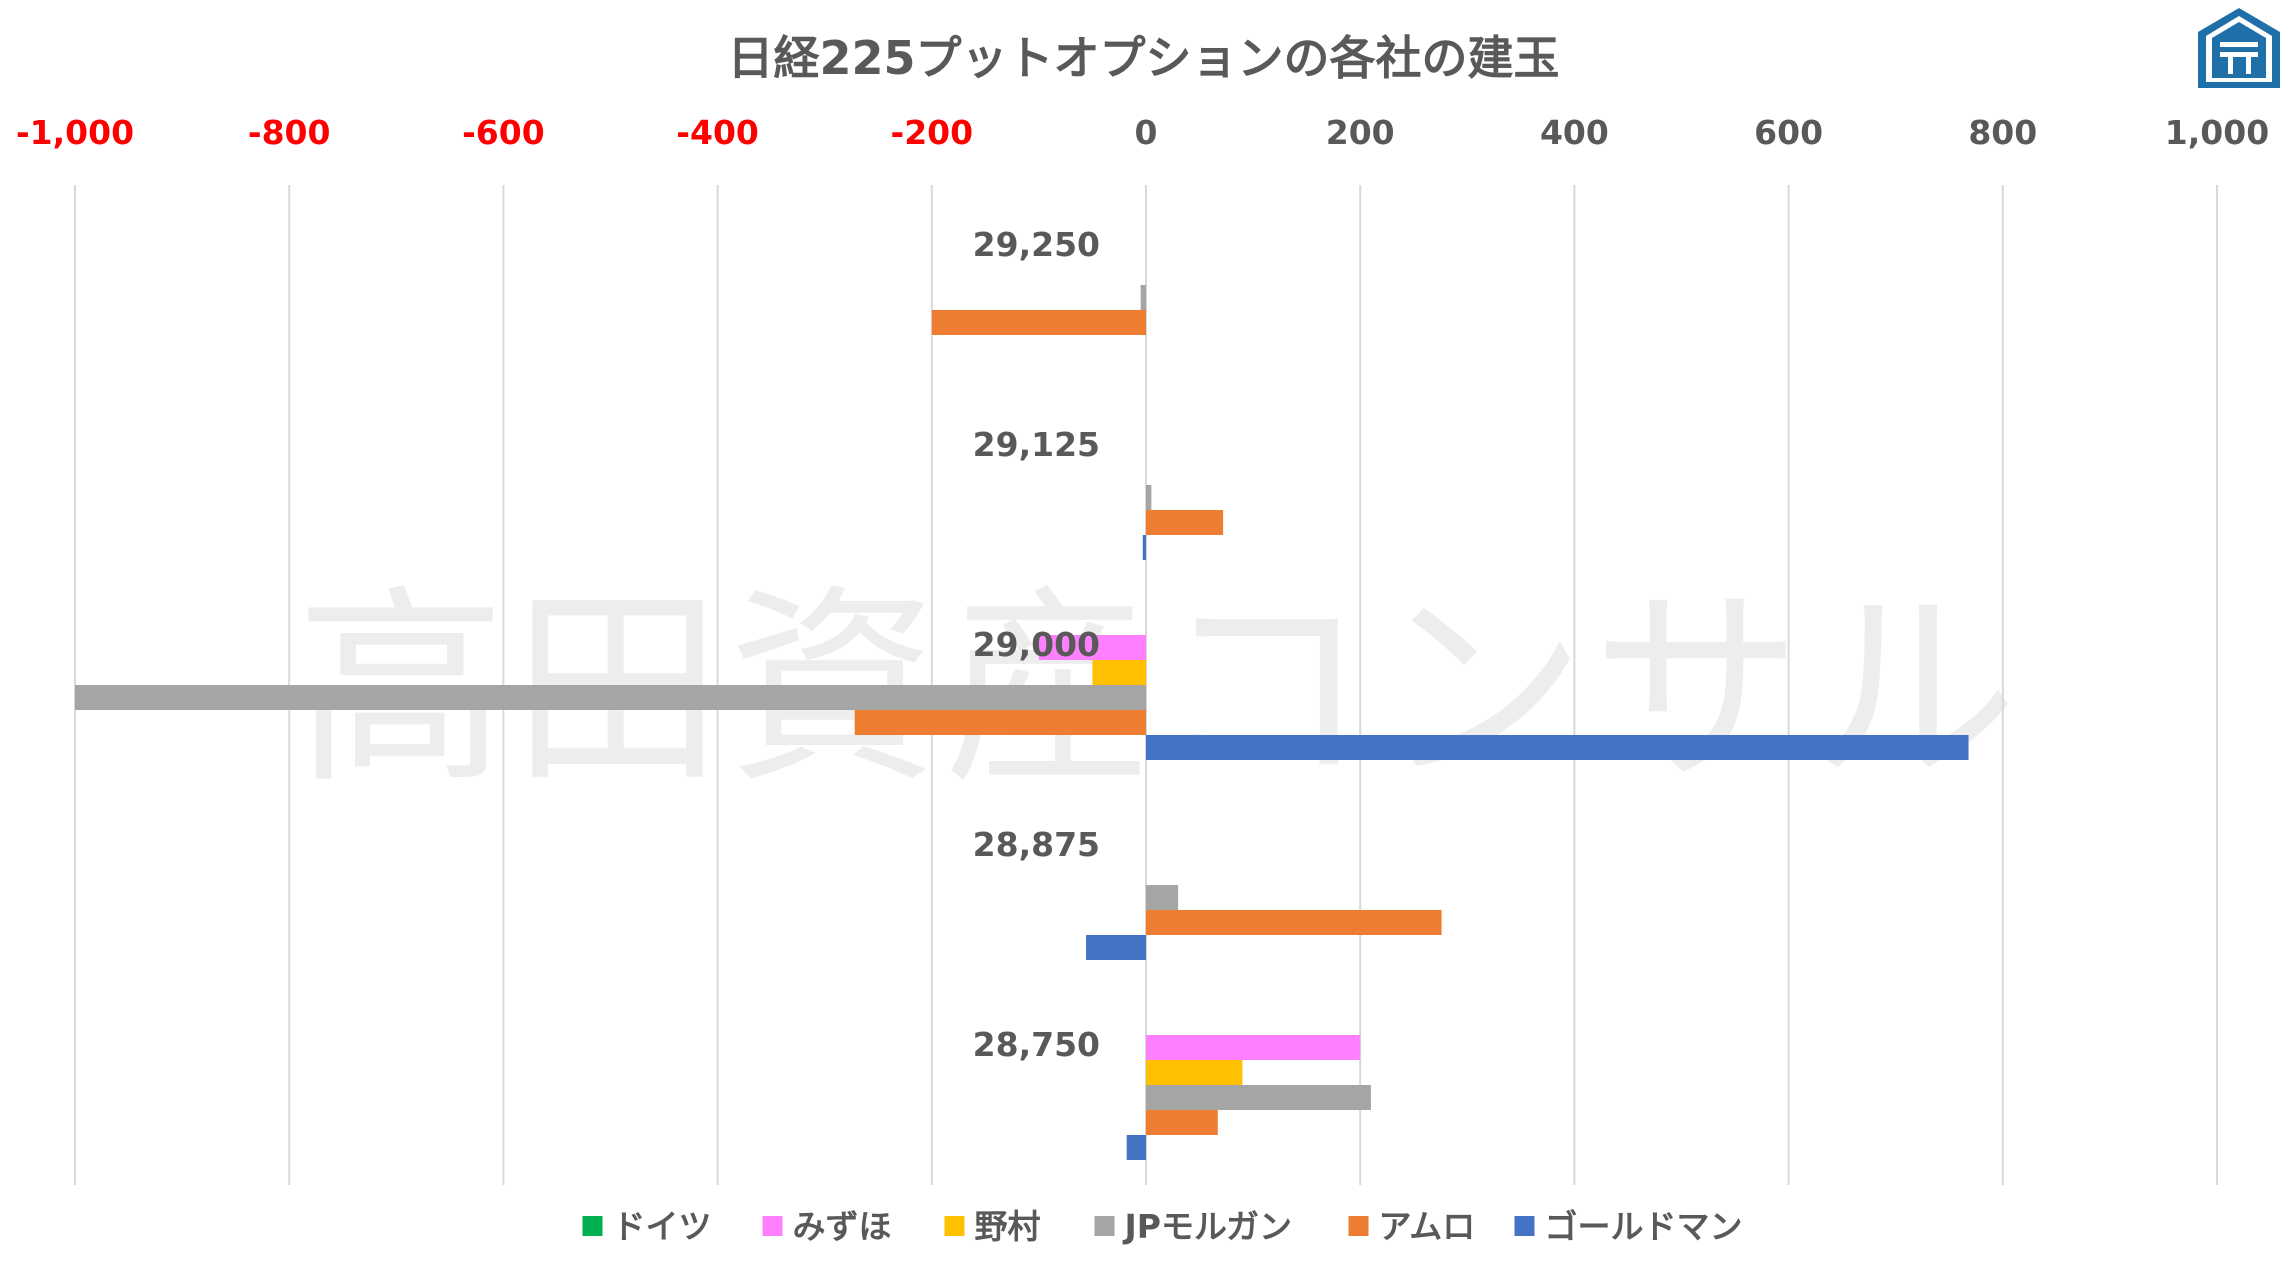 This screenshot has height=1284, width=2287. Describe the element at coordinates (503, 132) in the screenshot. I see `x-tick-label: -600` at that location.